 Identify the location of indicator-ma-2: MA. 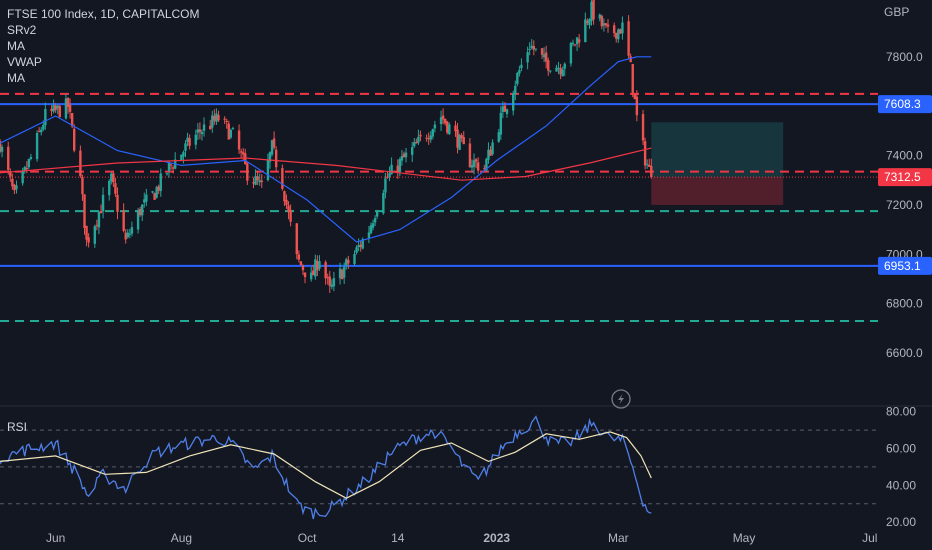
(16, 78).